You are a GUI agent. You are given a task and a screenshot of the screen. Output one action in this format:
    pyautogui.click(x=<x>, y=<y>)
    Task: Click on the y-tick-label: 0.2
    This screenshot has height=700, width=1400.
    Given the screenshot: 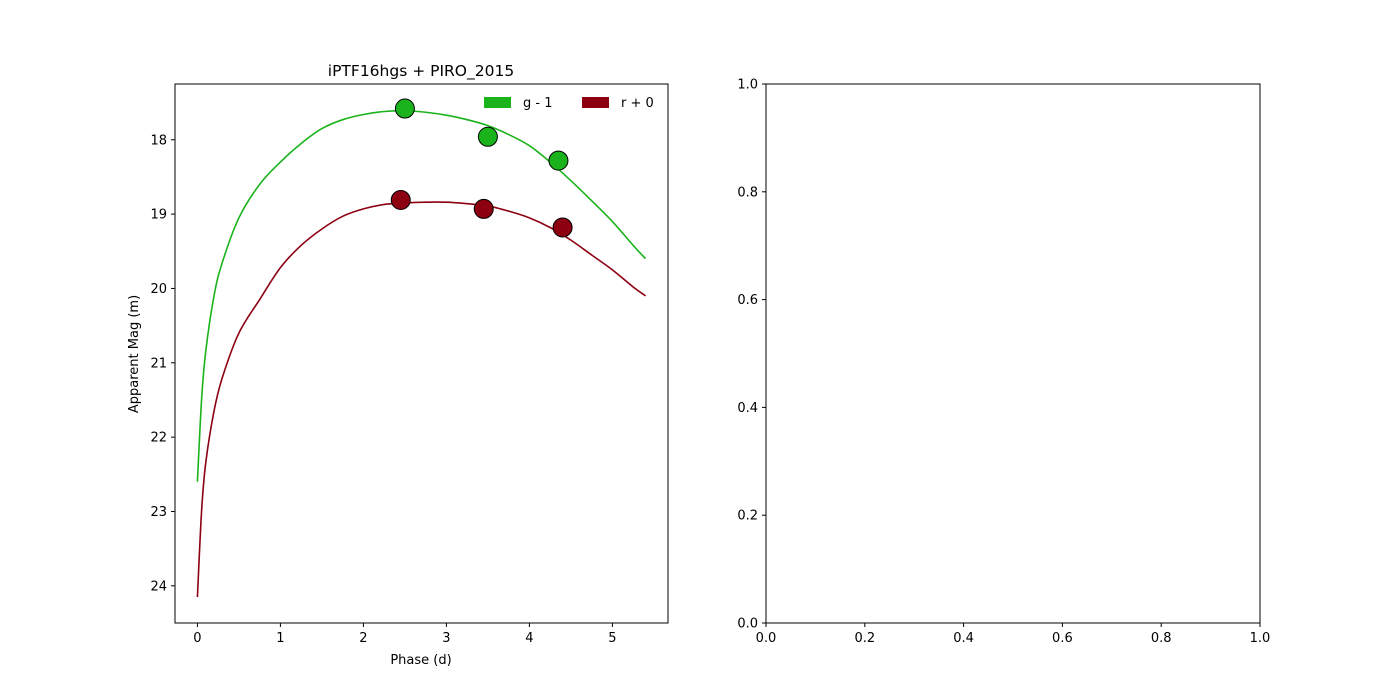 What is the action you would take?
    pyautogui.click(x=747, y=516)
    